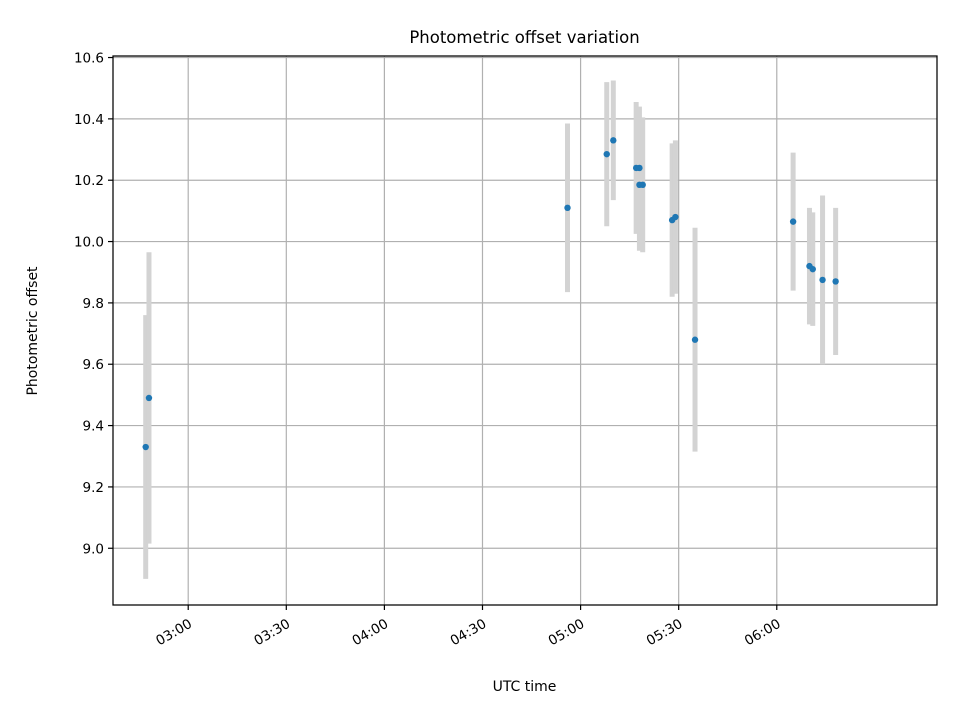  I want to click on y-tick-label: 10.6, so click(89, 59).